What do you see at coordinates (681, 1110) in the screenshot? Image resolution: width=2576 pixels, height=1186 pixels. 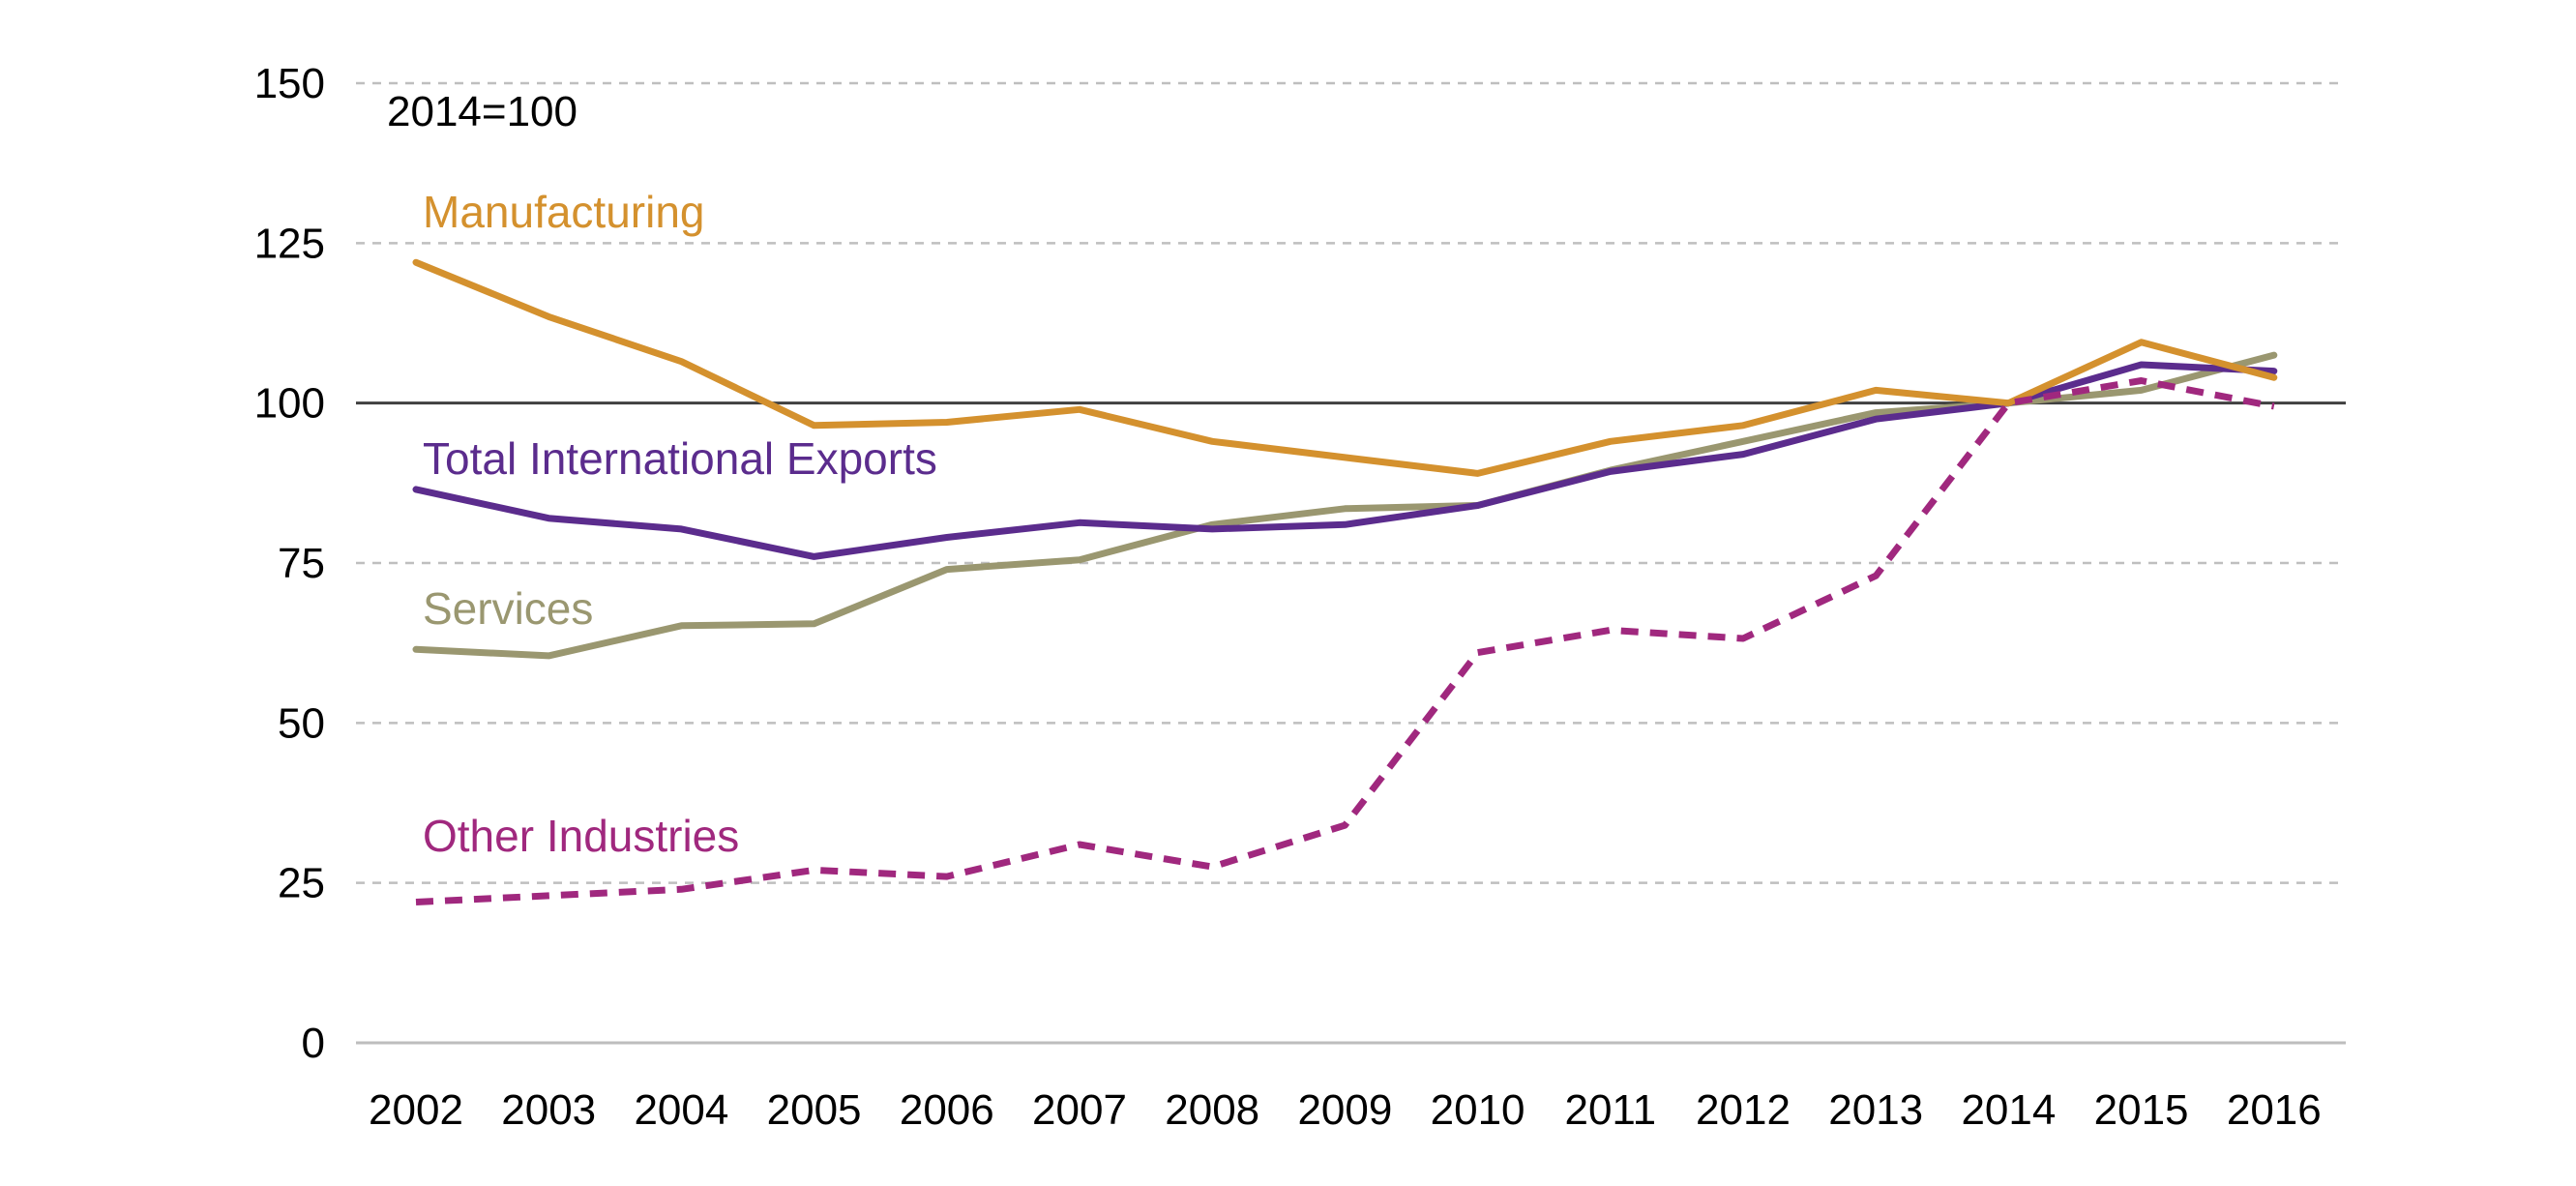 I see `x-tick-label: 2004` at bounding box center [681, 1110].